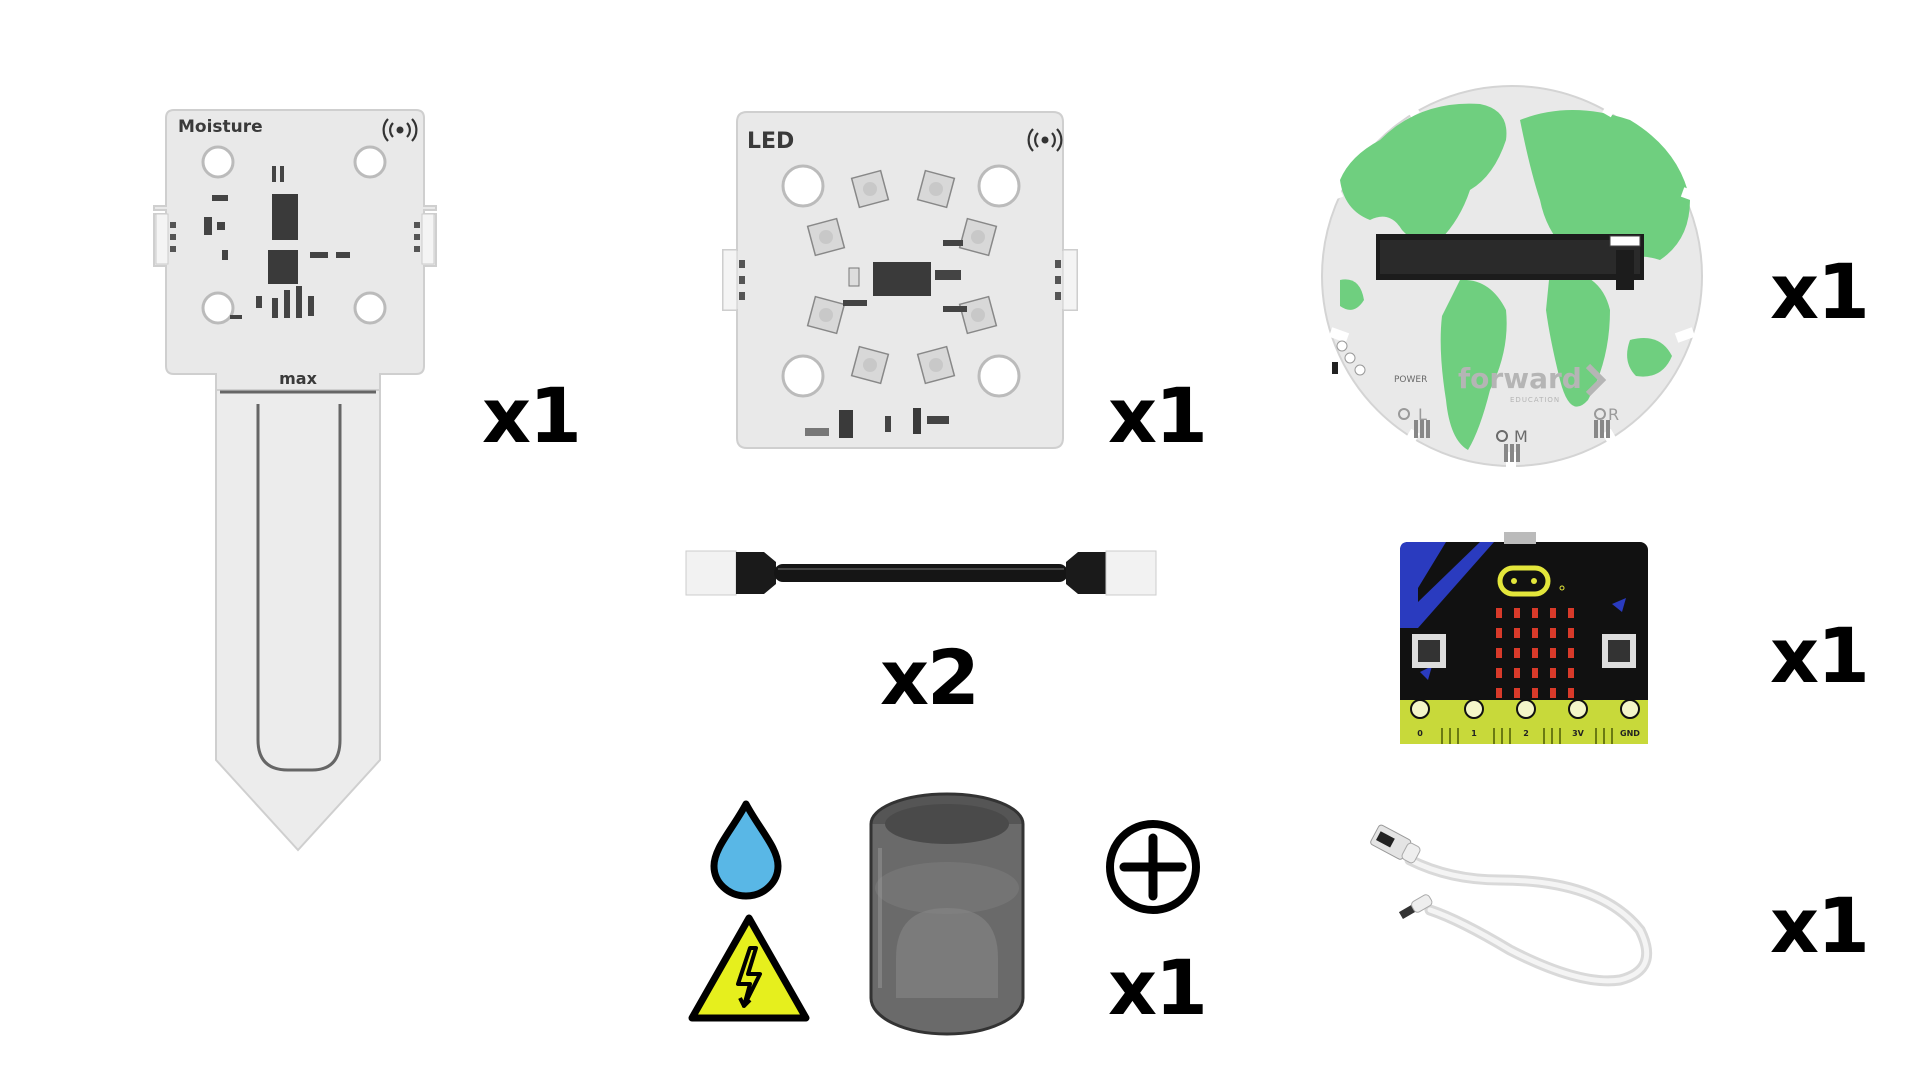 The image size is (1920, 1080). Describe the element at coordinates (1820, 291) in the screenshot. I see `world-board-quantity: x1` at that location.